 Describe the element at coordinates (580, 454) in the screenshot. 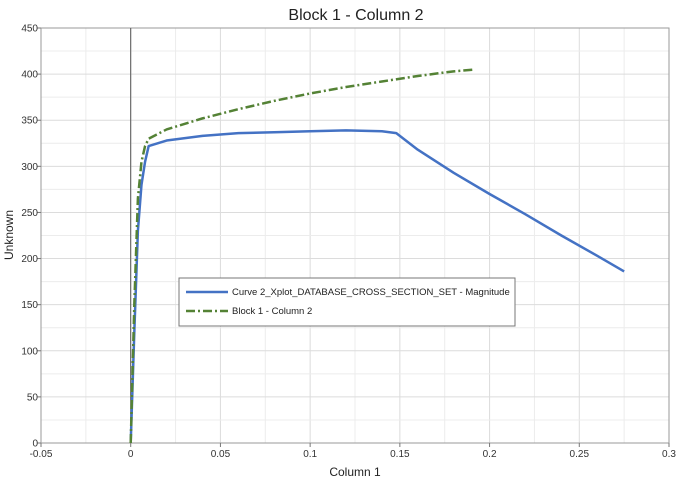

I see `x-tick-label: 0.25` at that location.